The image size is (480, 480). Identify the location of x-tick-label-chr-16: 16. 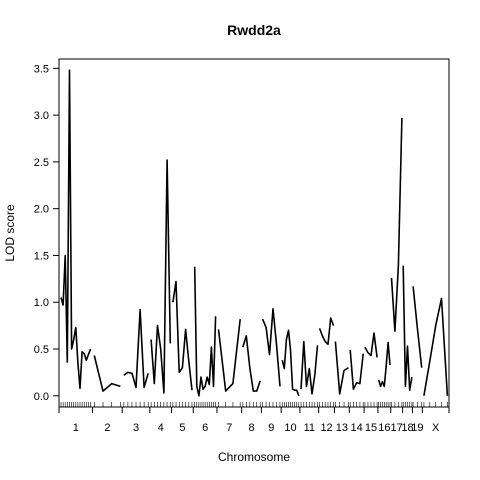
(384, 428).